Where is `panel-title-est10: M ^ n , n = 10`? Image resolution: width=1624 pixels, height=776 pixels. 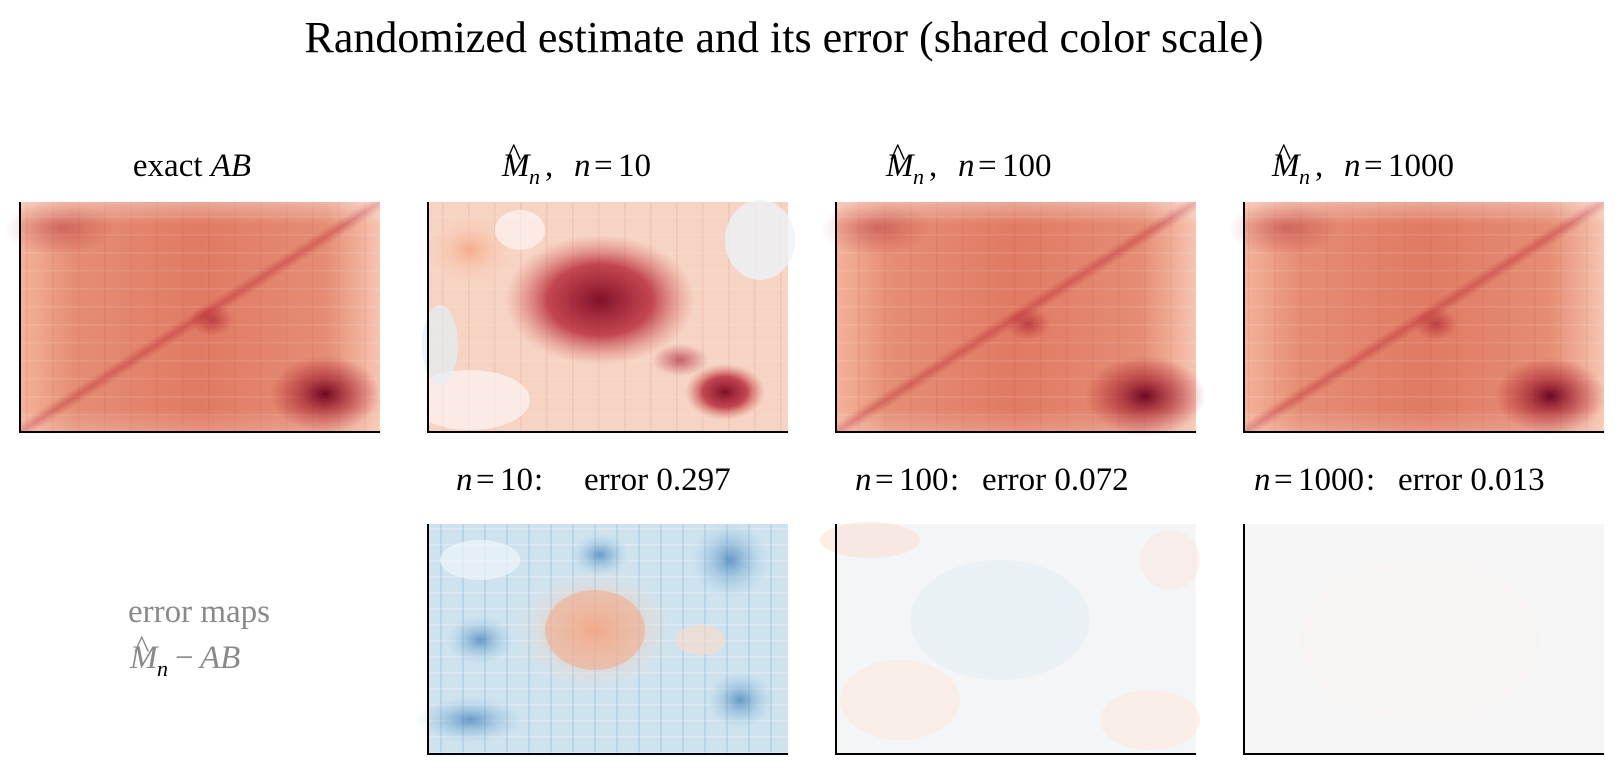
panel-title-est10: M ^ n , n = 10 is located at coordinates (576, 163).